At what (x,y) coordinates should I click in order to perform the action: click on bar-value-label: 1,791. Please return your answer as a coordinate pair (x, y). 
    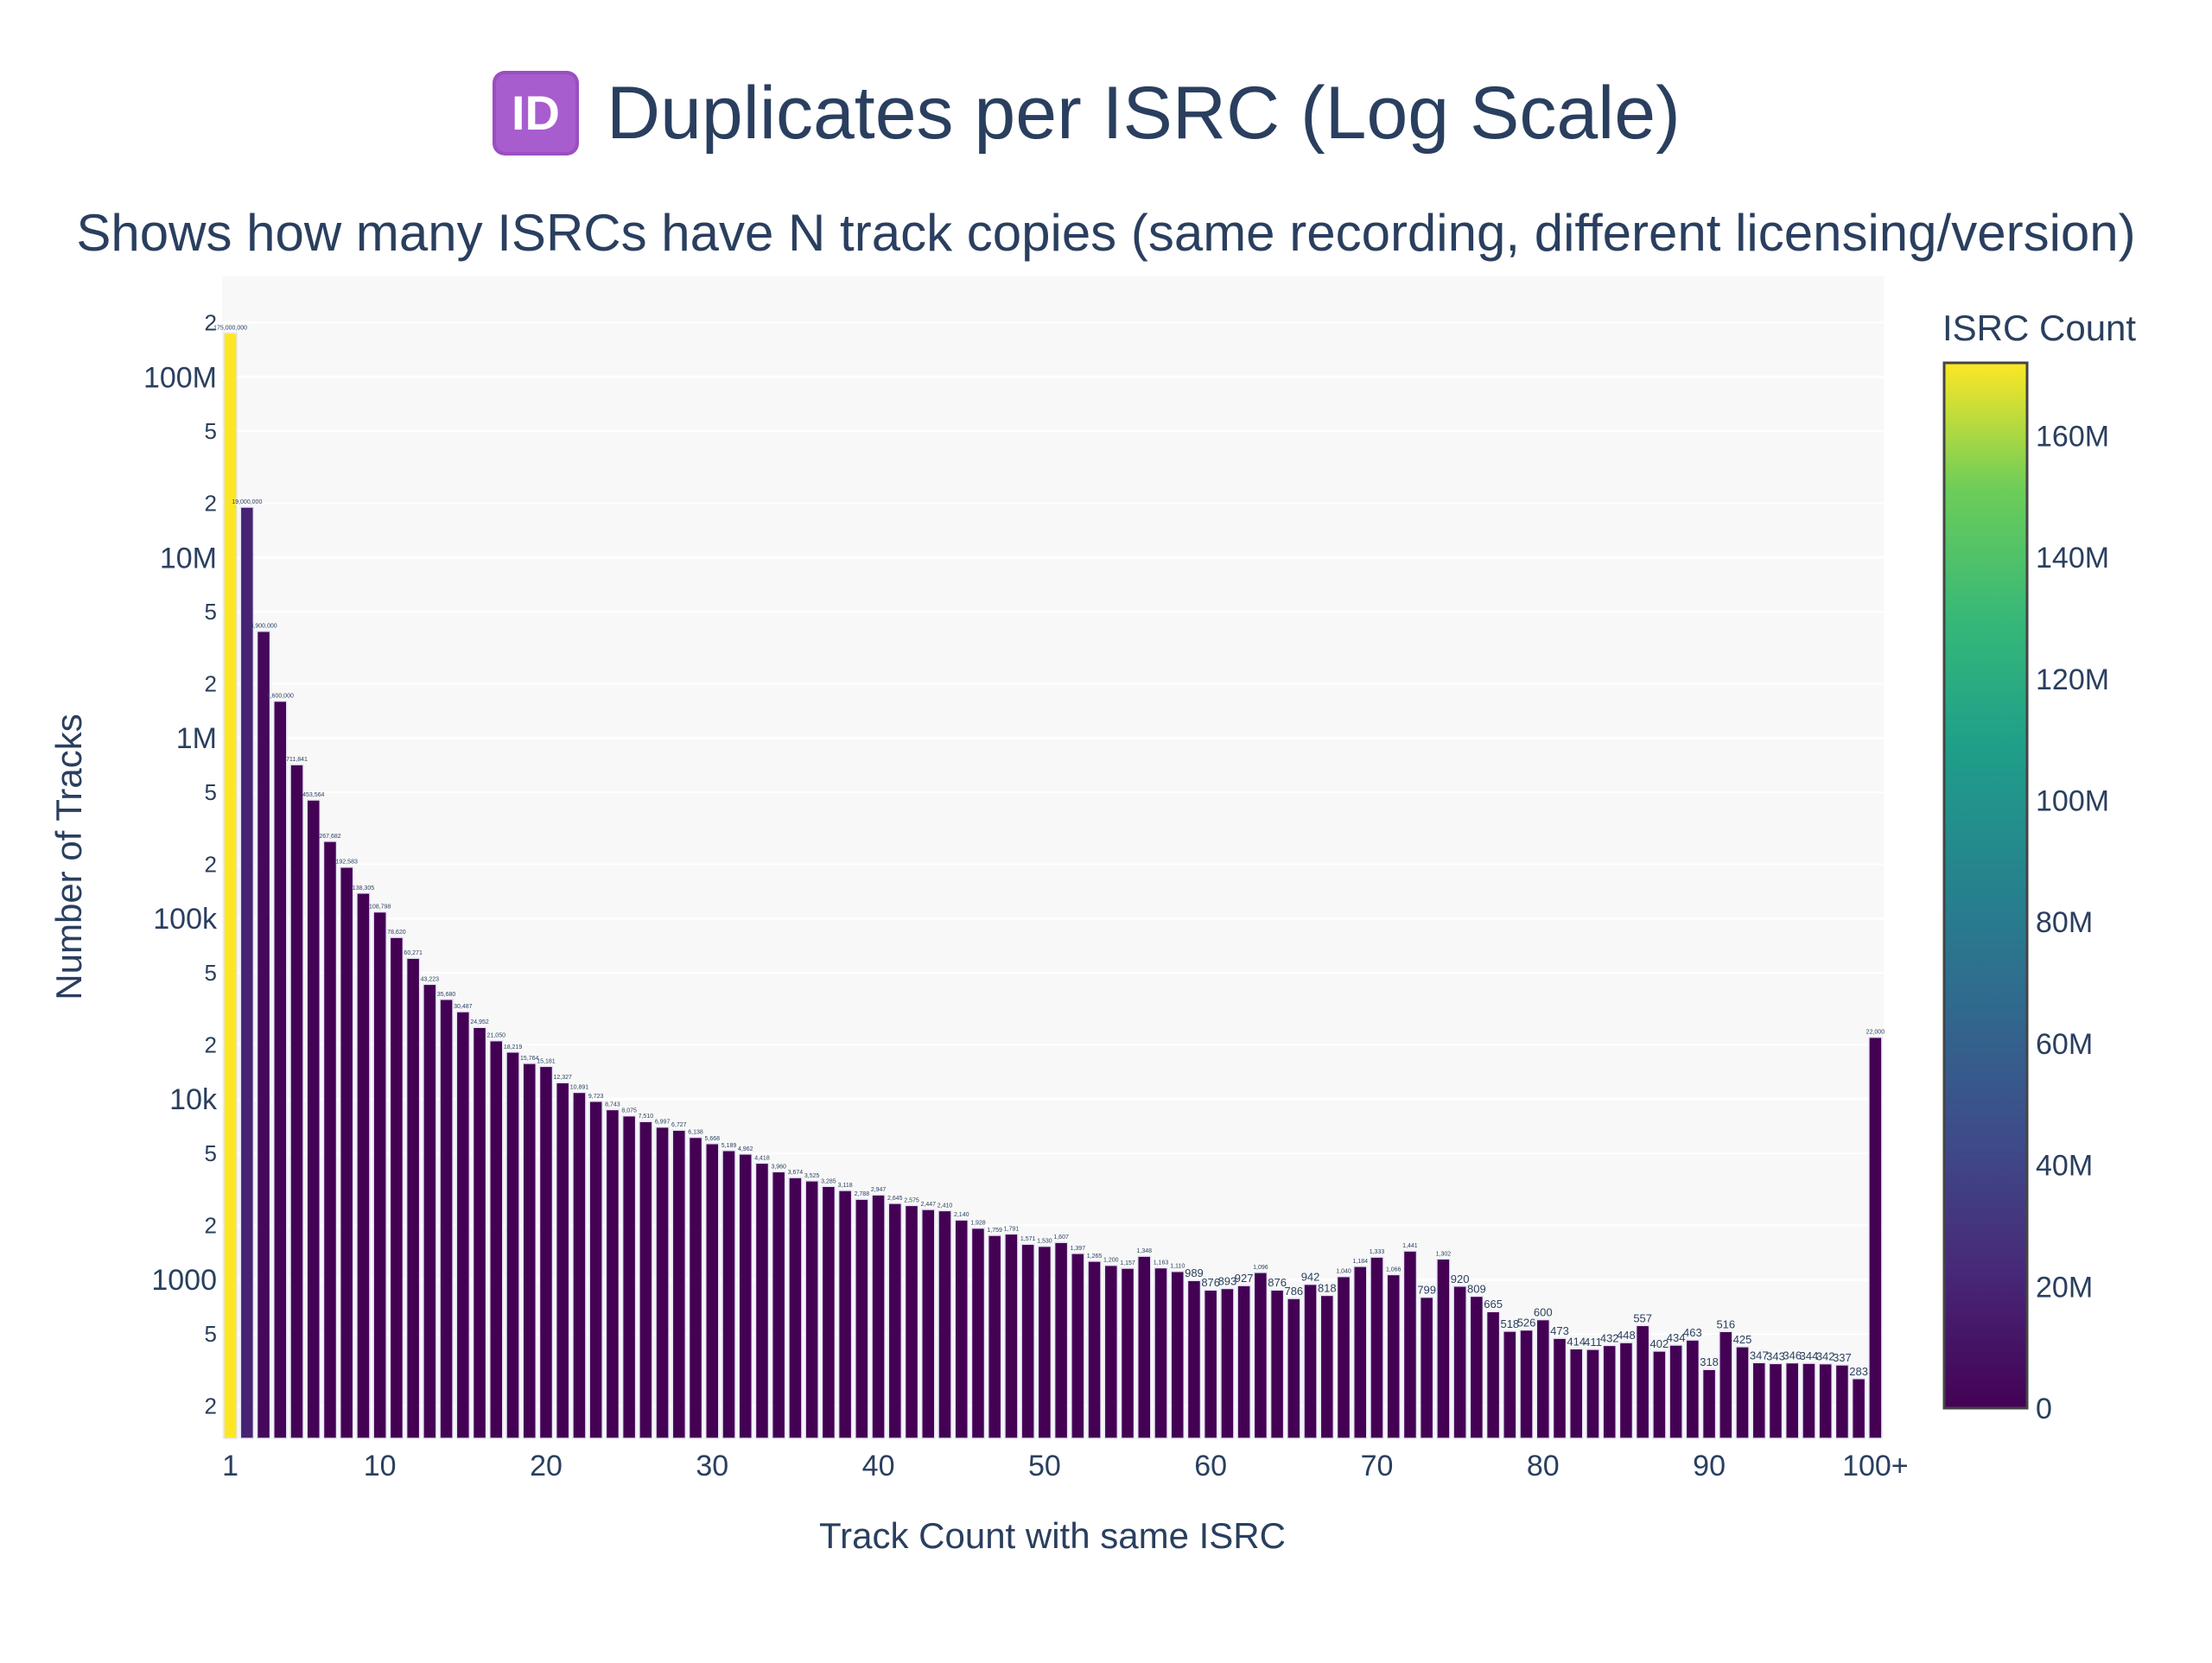
    Looking at the image, I should click on (1012, 1229).